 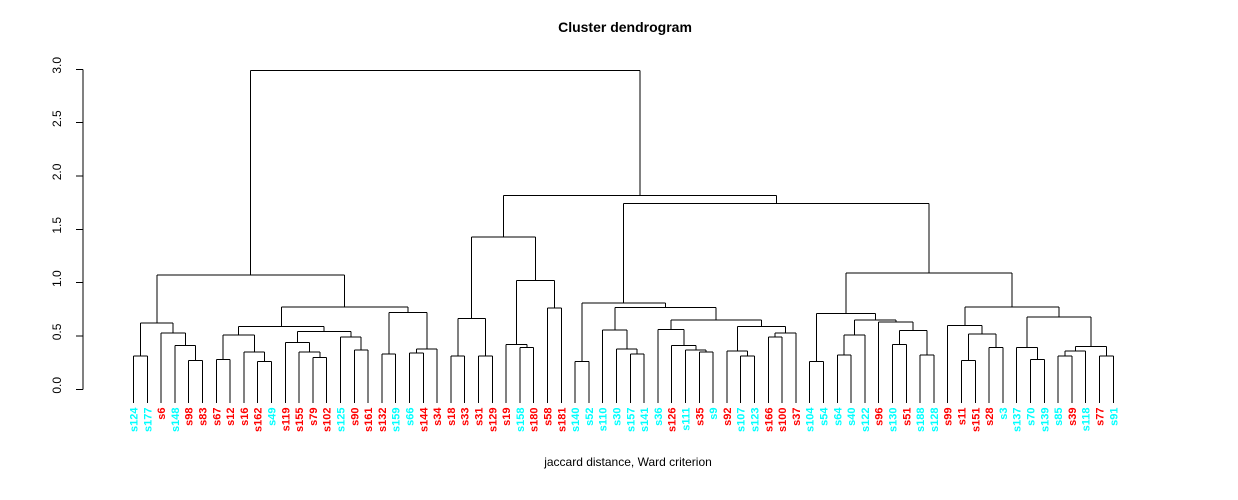 What do you see at coordinates (618, 417) in the screenshot?
I see `leaf-label: s30` at bounding box center [618, 417].